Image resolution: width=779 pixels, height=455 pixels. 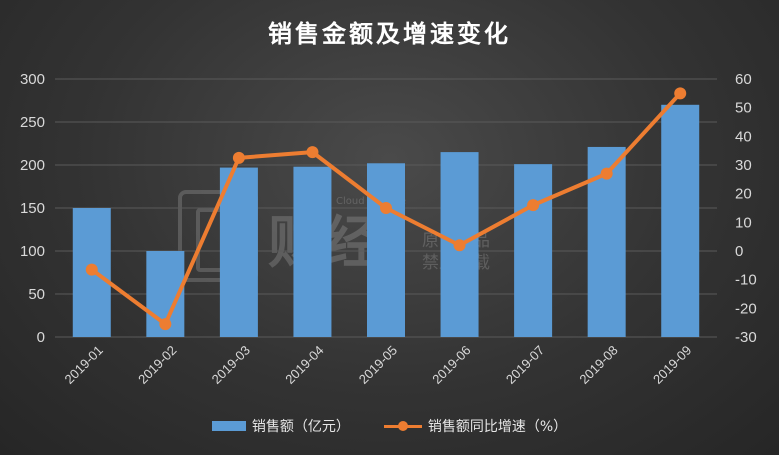 What do you see at coordinates (228, 426) in the screenshot?
I see `legend-bar-swatch` at bounding box center [228, 426].